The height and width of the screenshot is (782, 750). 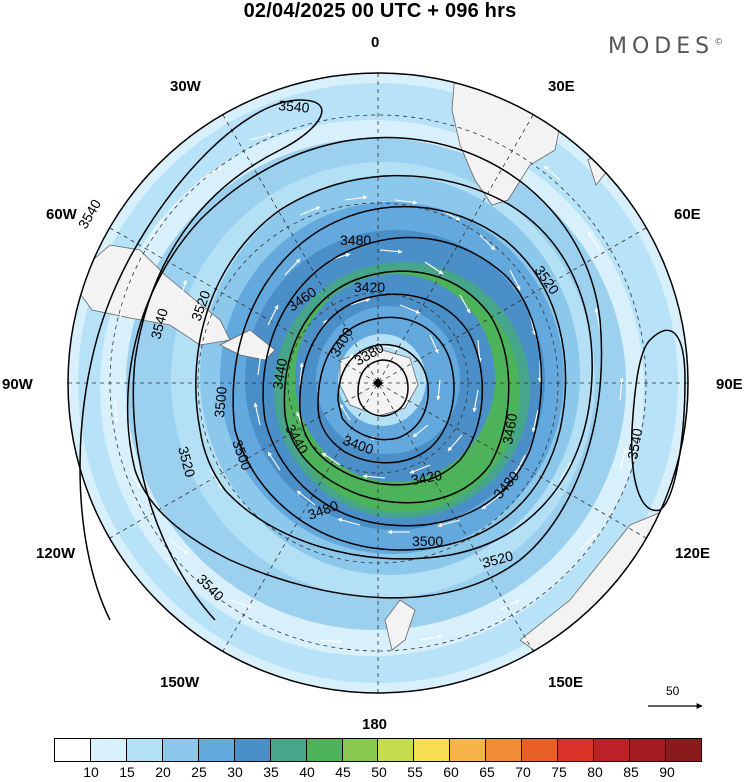 What do you see at coordinates (667, 772) in the screenshot?
I see `colorbar-tick-label: 90` at bounding box center [667, 772].